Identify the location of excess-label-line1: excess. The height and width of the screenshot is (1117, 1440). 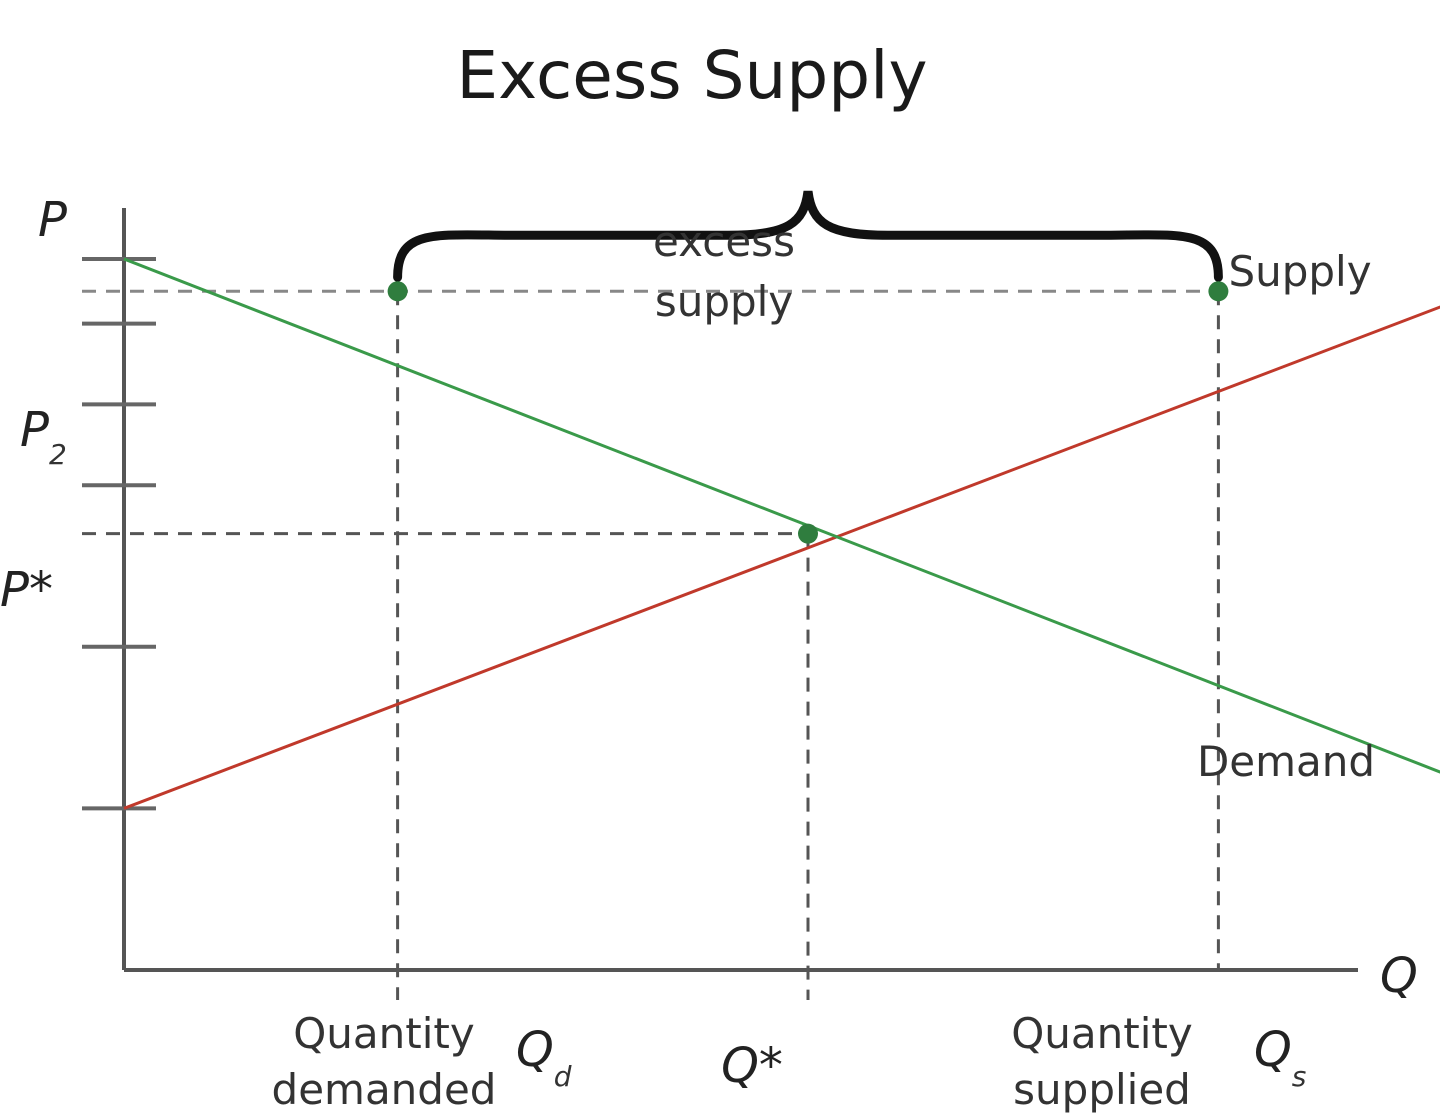
(724, 241).